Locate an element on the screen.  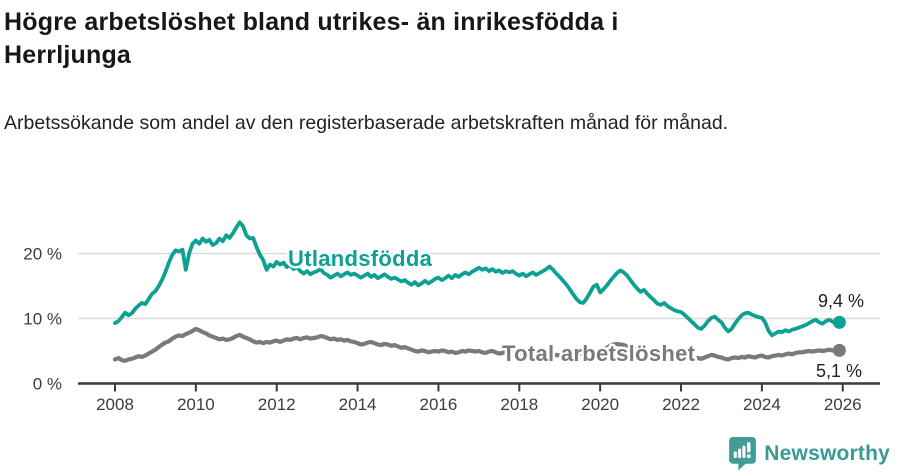
y-axis-tick-label: 20 % is located at coordinates (42, 254).